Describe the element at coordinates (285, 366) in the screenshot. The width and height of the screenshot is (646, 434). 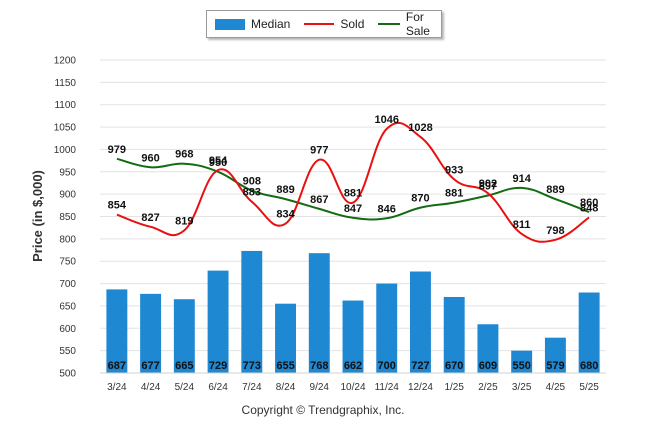
I see `bar-data-label: 655` at that location.